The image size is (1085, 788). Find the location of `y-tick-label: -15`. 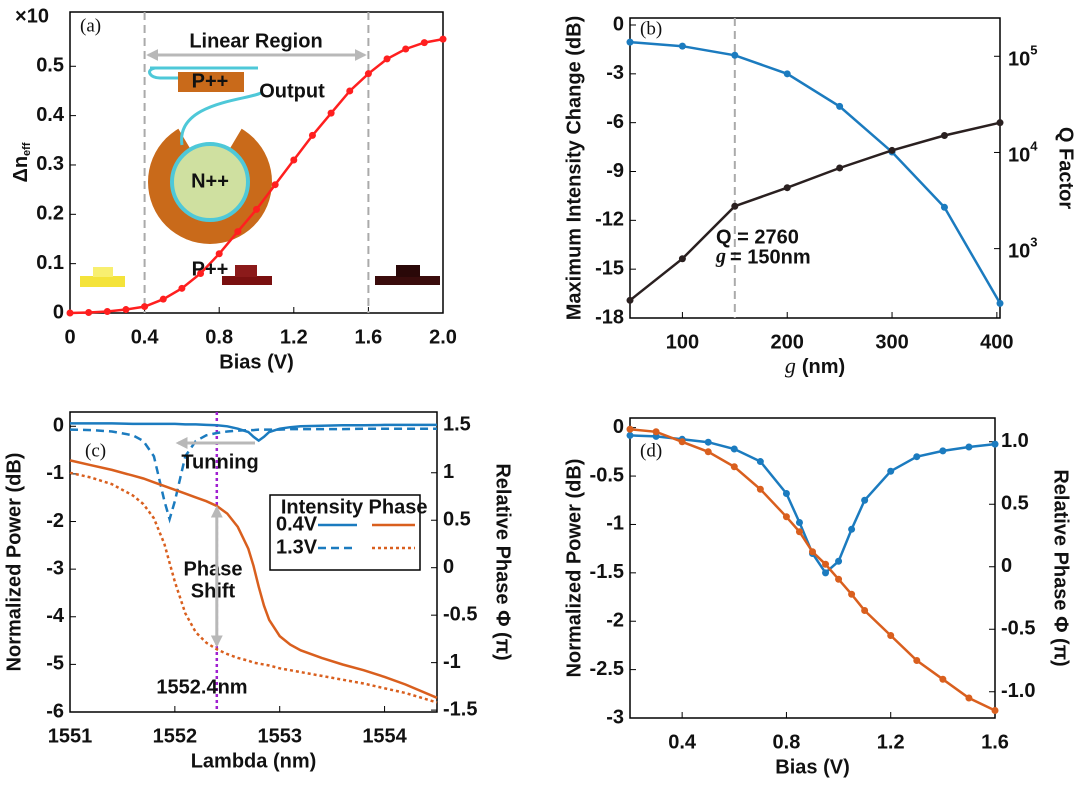

y-tick-label: -15 is located at coordinates (609, 268).